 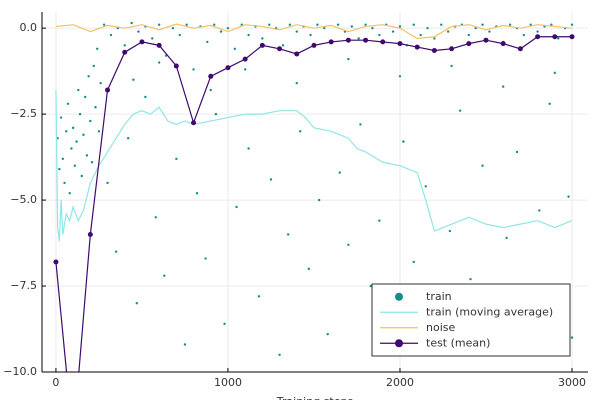 What do you see at coordinates (315, 397) in the screenshot?
I see `x-axis-label: Training steps` at bounding box center [315, 397].